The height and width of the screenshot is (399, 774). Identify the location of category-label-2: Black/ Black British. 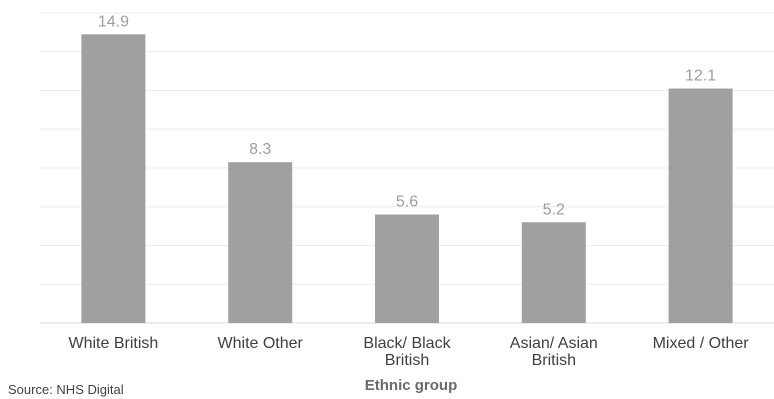
(407, 352).